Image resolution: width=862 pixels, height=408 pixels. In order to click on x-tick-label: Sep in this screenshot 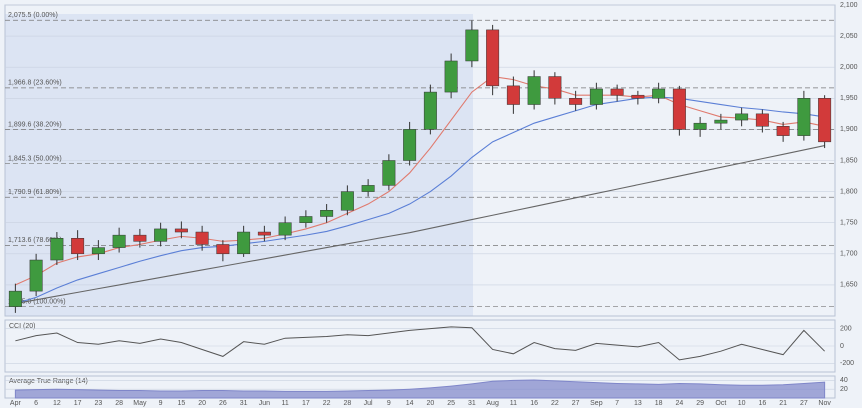, I will do `click(596, 403)`.